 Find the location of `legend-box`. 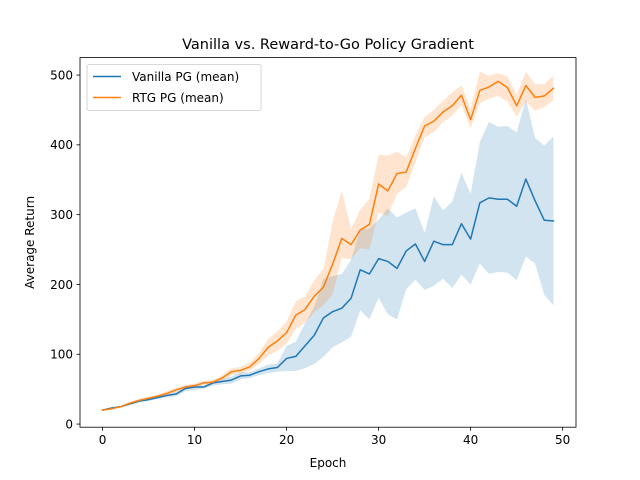

legend-box is located at coordinates (174, 87).